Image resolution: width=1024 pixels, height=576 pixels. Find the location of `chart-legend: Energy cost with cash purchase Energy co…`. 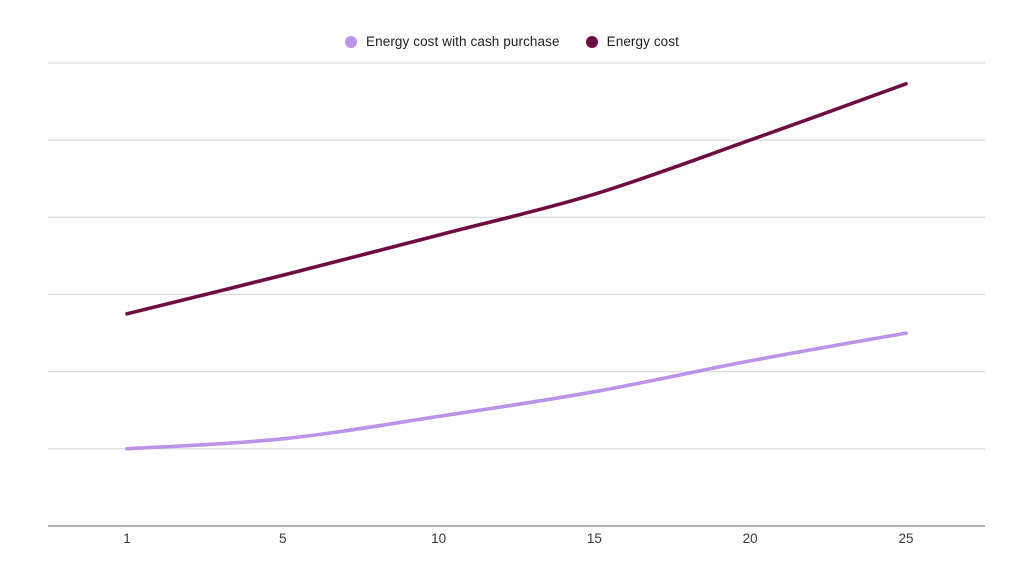

chart-legend: Energy cost with cash purchase Energy co… is located at coordinates (512, 41).